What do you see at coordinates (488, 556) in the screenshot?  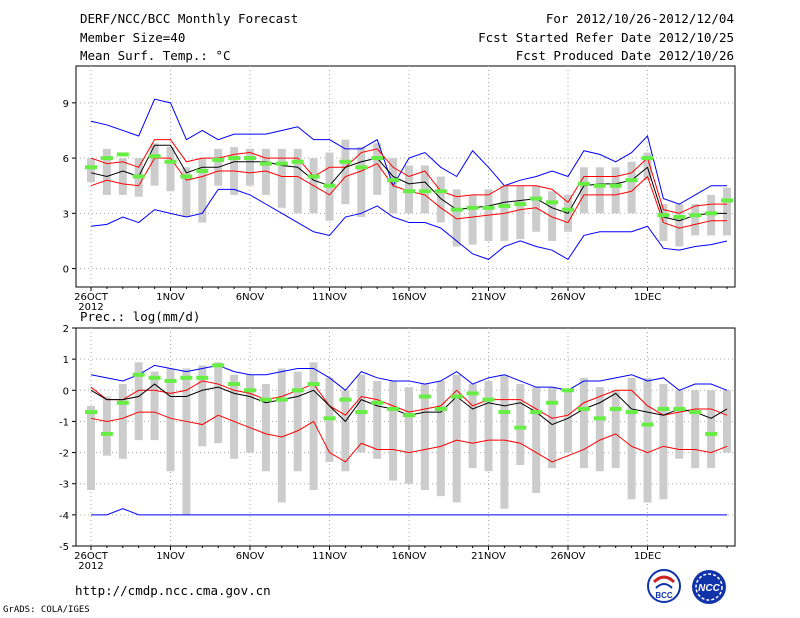 I see `prec-xtick-label: 21NOV` at bounding box center [488, 556].